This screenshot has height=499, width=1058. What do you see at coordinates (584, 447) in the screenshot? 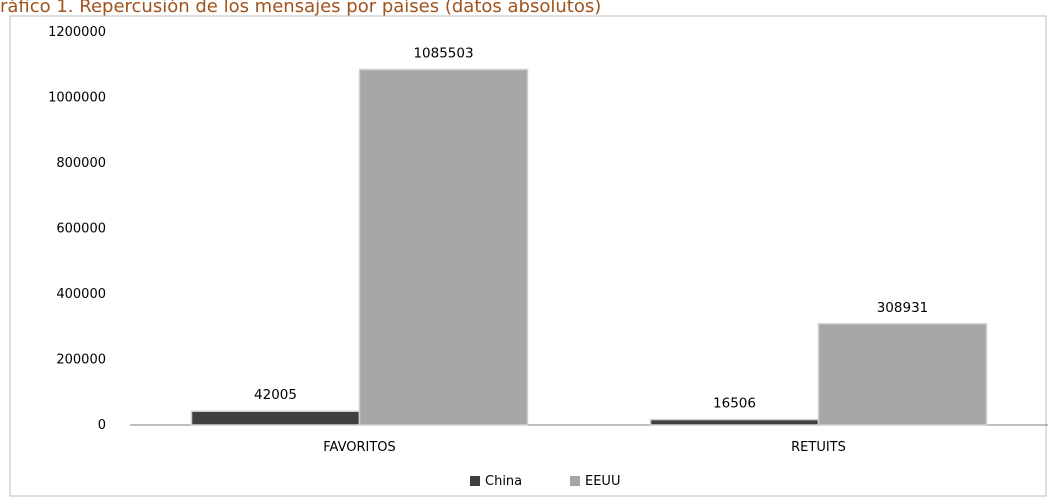
I see `x-axis-categories: FAVORITOS RETUITS` at bounding box center [584, 447].